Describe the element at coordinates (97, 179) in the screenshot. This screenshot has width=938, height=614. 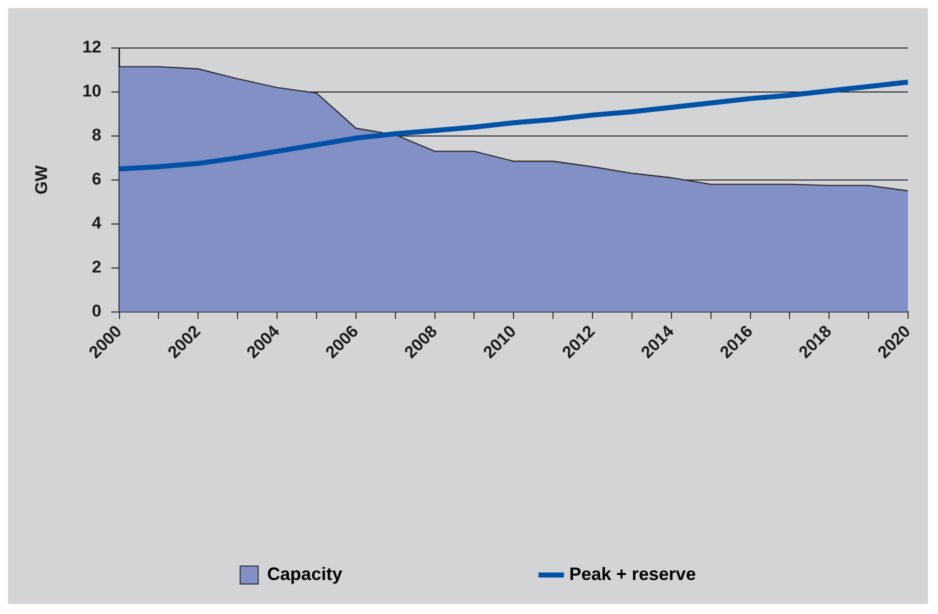
I see `y-tick-label: 6` at that location.